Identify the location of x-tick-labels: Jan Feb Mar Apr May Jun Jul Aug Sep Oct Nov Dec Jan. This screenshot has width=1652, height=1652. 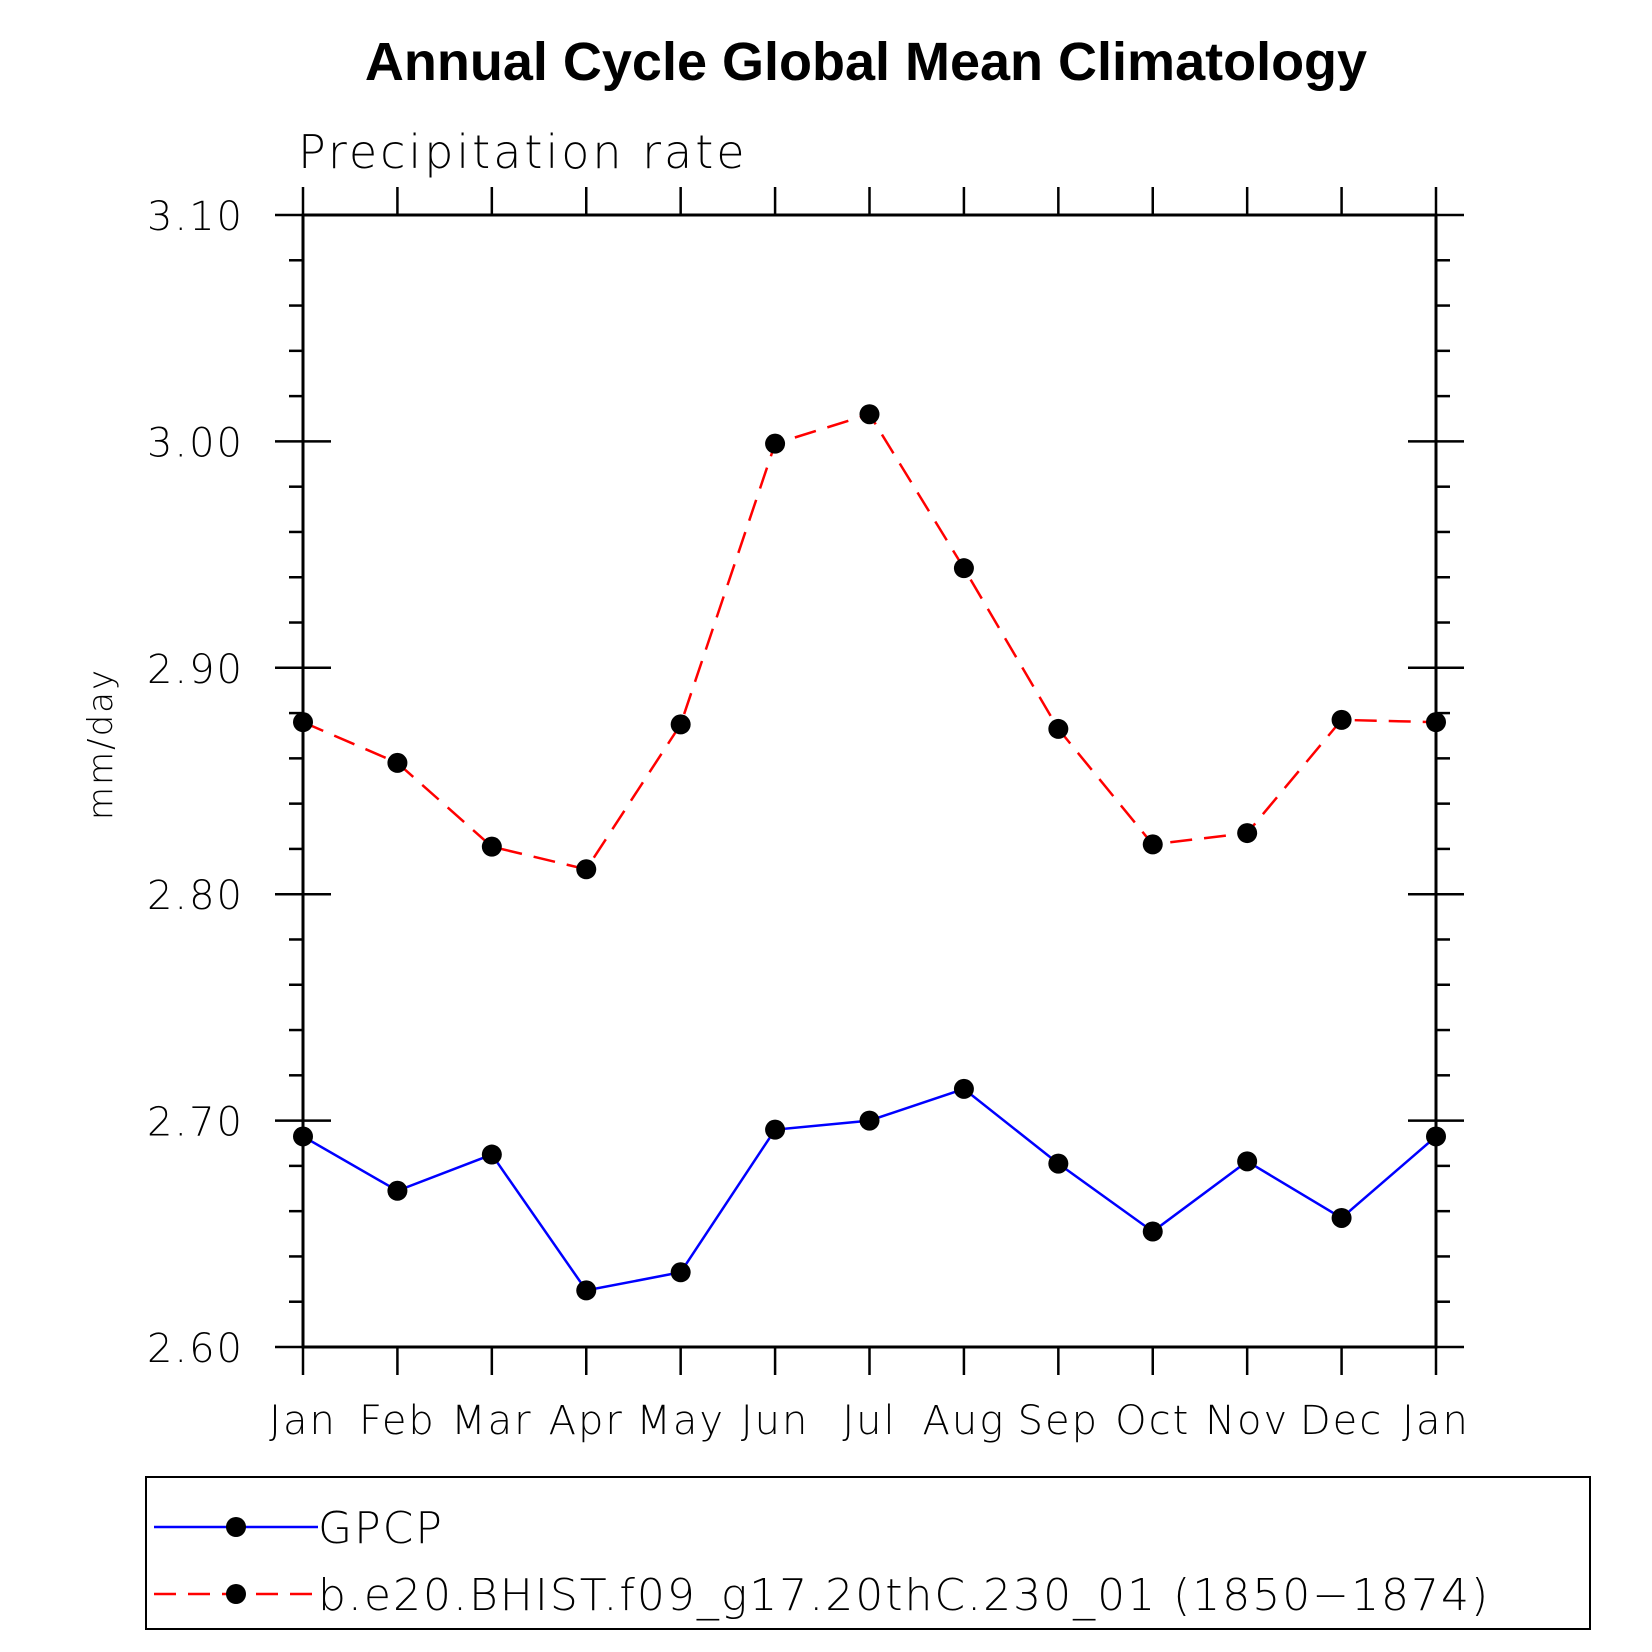
(869, 1421).